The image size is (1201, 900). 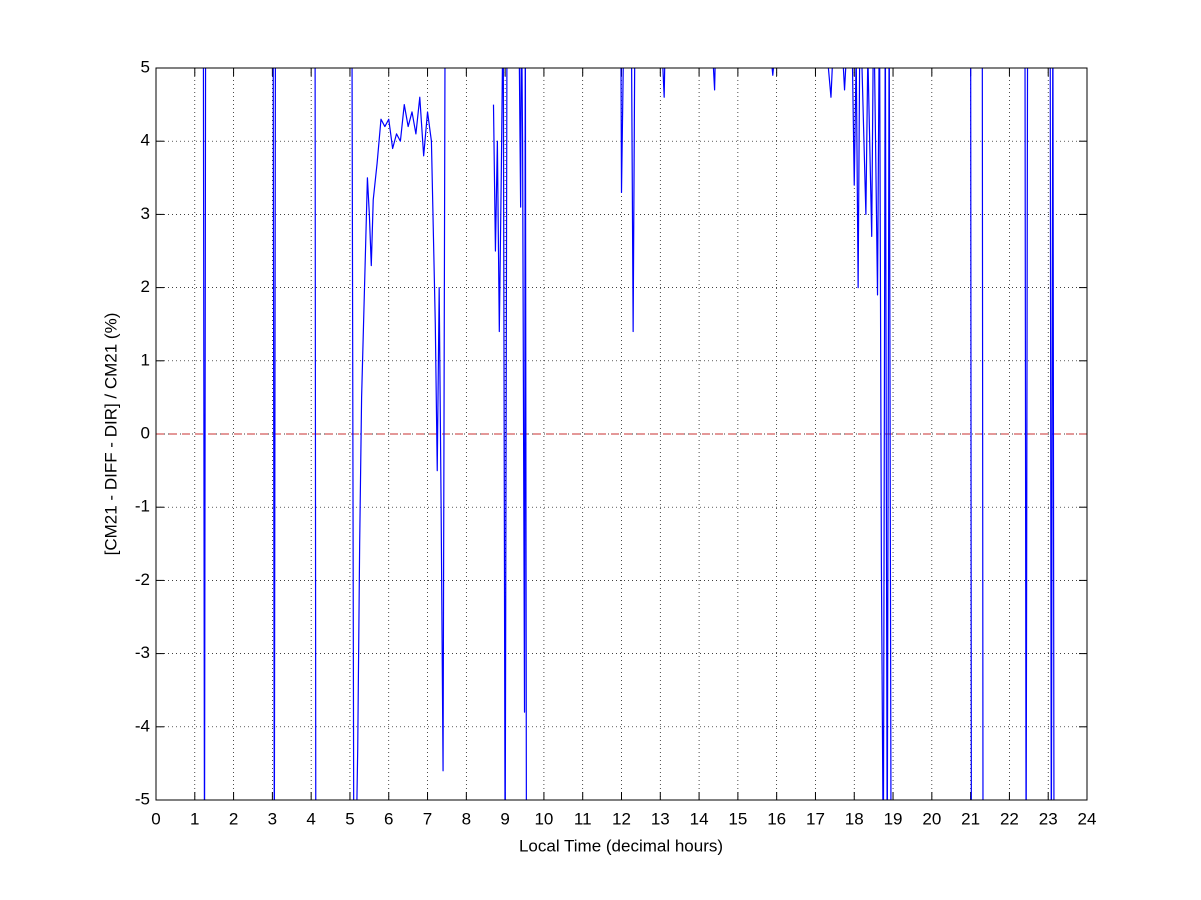 I want to click on x-tick-label: 19, so click(x=893, y=818).